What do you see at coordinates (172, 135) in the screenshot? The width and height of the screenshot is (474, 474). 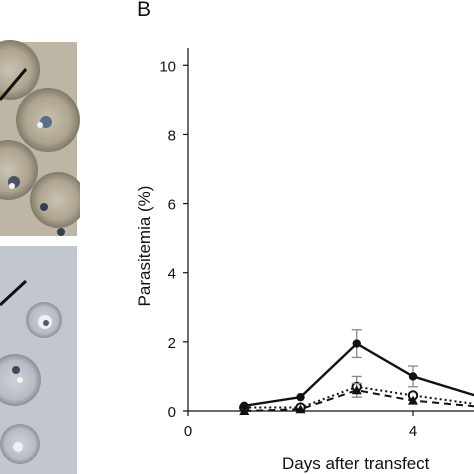 I see `y-tick-label: 8` at bounding box center [172, 135].